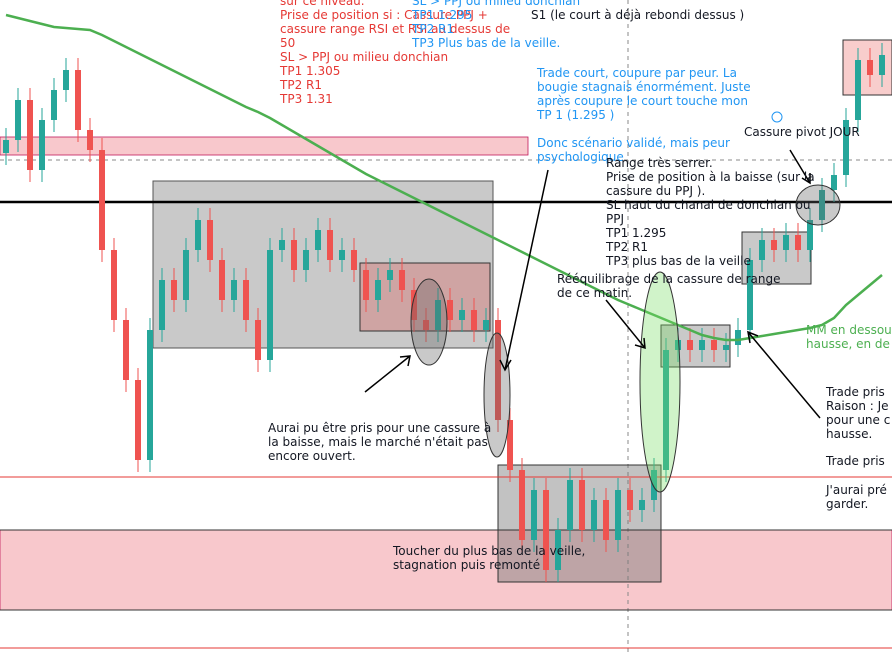 The image size is (892, 653). Describe the element at coordinates (678, 261) in the screenshot. I see `annotation-text: TP3 plus bas de la veille` at that location.